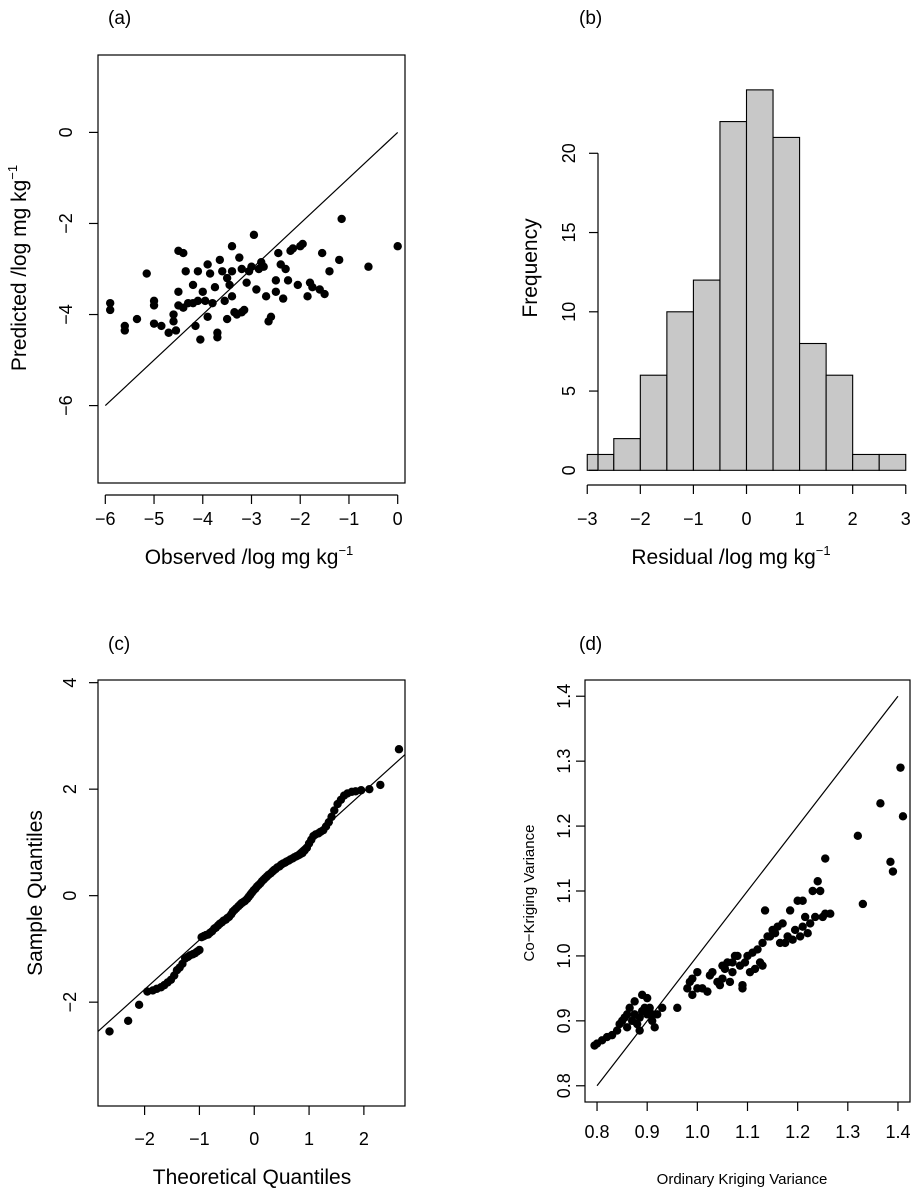 This screenshot has width=912, height=1193. I want to click on panel-a-x-axis-label: Observed /log mg kg−1, so click(249, 556).